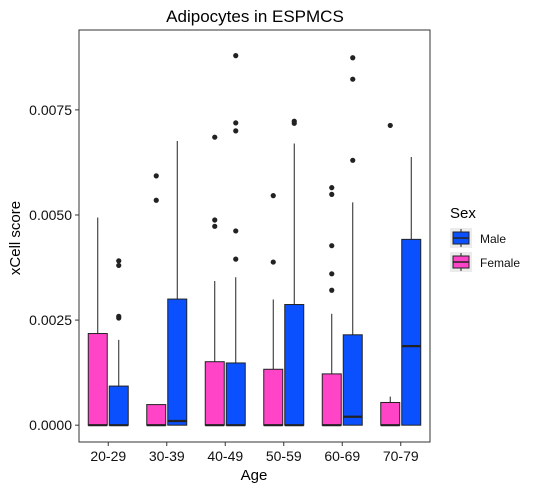 The height and width of the screenshot is (489, 536). Describe the element at coordinates (478, 238) in the screenshot. I see `legend-item-male: Male` at that location.